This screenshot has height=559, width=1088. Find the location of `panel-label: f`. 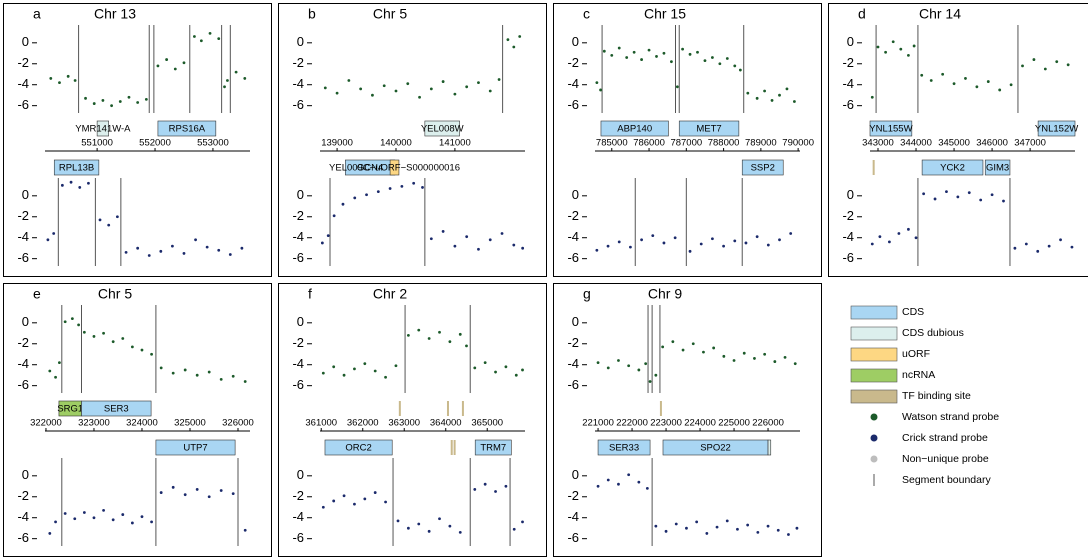

panel-label: f is located at coordinates (310, 294).